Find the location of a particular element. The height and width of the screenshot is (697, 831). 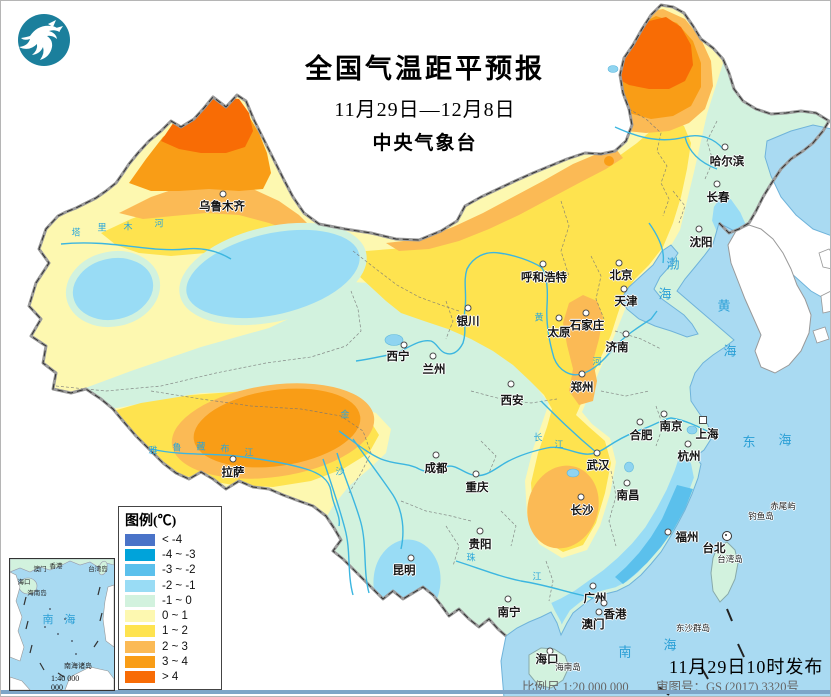

legend-row: 2 ~ 3 is located at coordinates (173, 646).